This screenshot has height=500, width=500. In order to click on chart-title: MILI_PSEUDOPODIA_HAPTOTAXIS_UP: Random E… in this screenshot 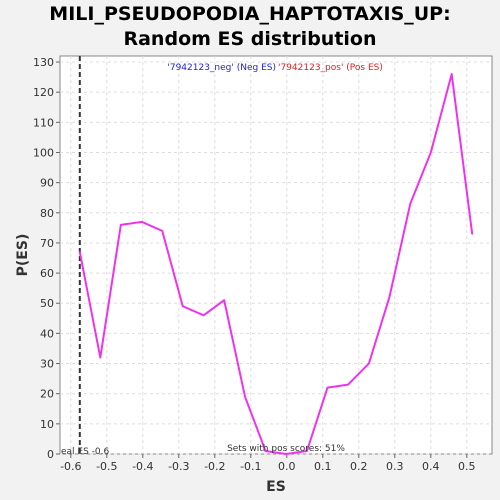, I will do `click(250, 27)`.